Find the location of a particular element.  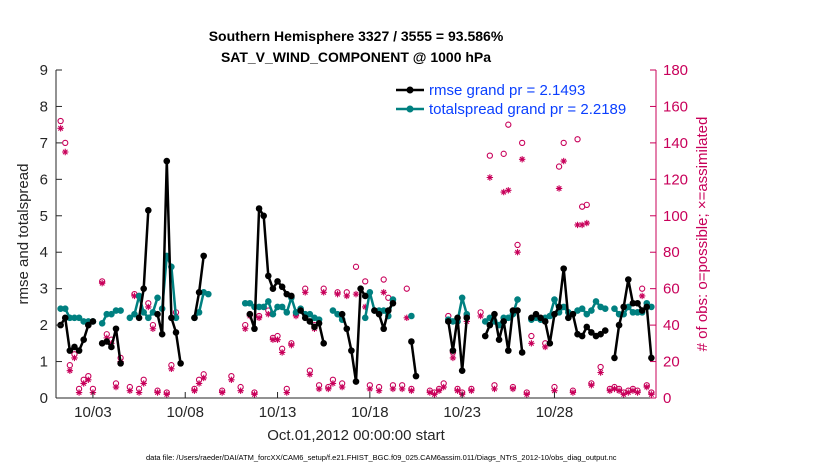

y-right-tick-label: 60 is located at coordinates (671, 289).